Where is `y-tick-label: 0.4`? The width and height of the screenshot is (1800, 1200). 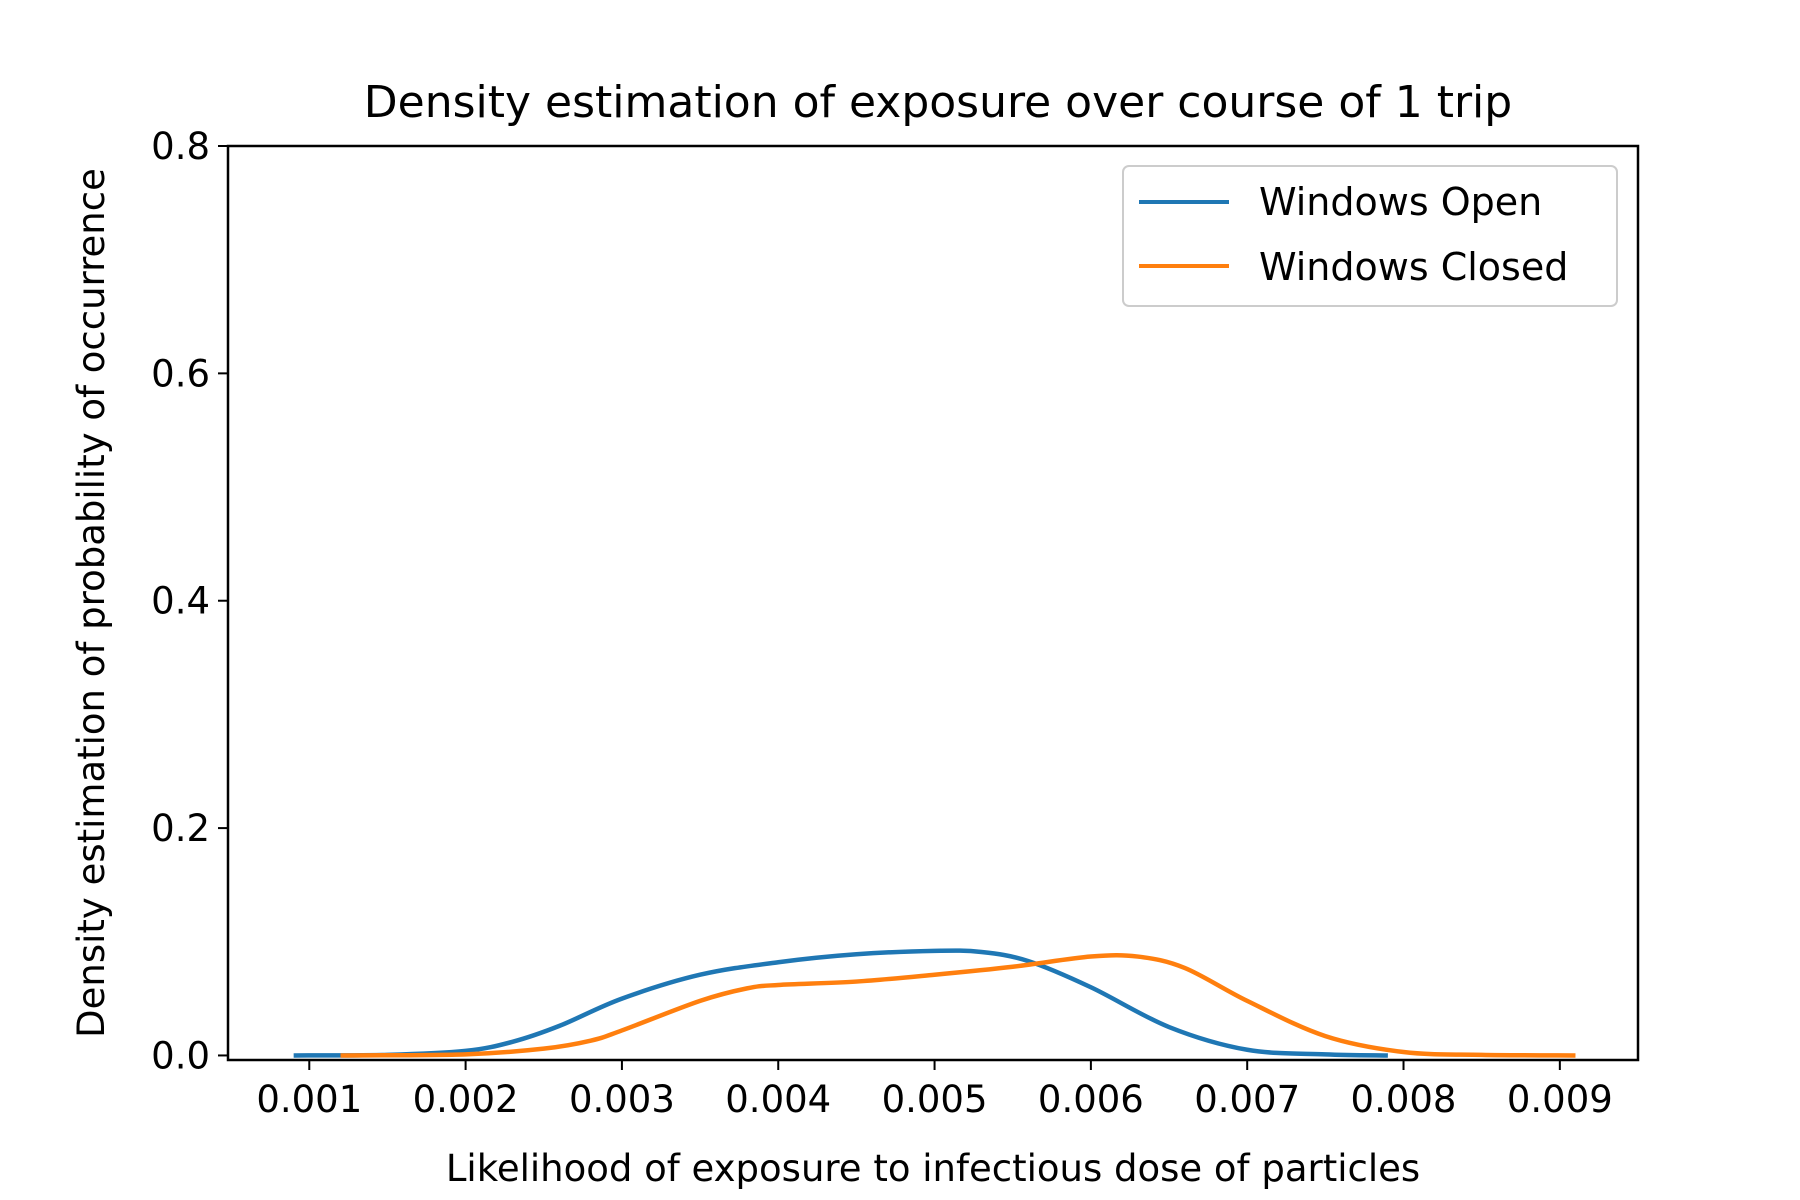 y-tick-label: 0.4 is located at coordinates (180, 601).